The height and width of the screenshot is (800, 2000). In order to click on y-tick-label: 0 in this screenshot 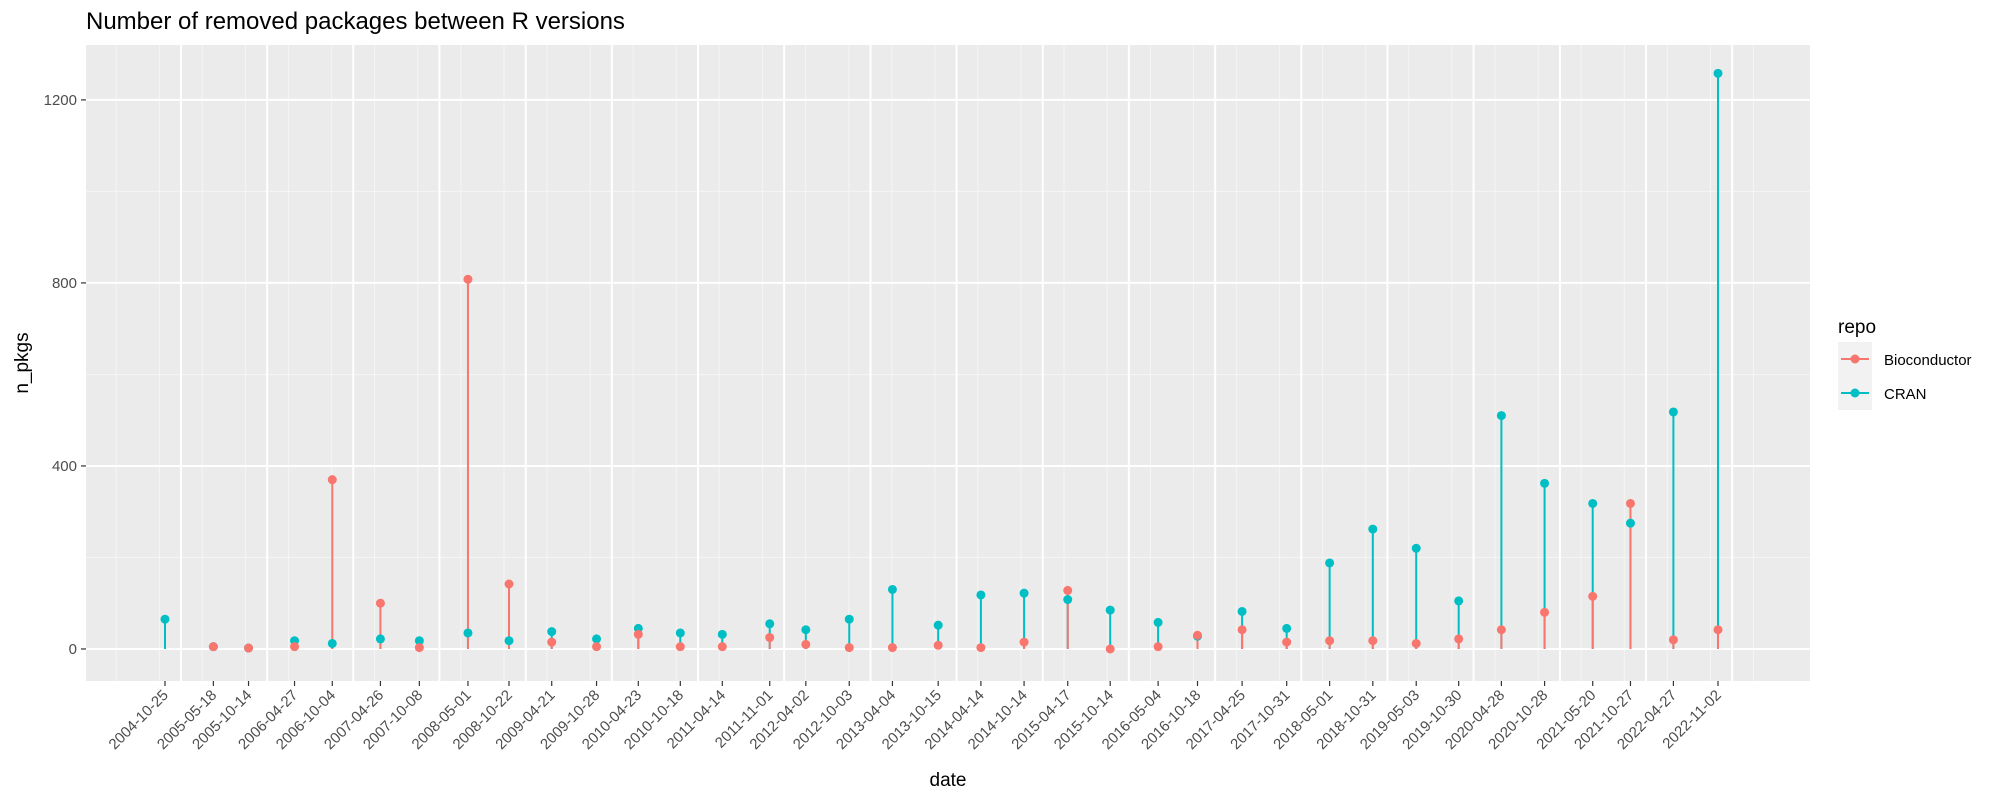, I will do `click(73, 649)`.